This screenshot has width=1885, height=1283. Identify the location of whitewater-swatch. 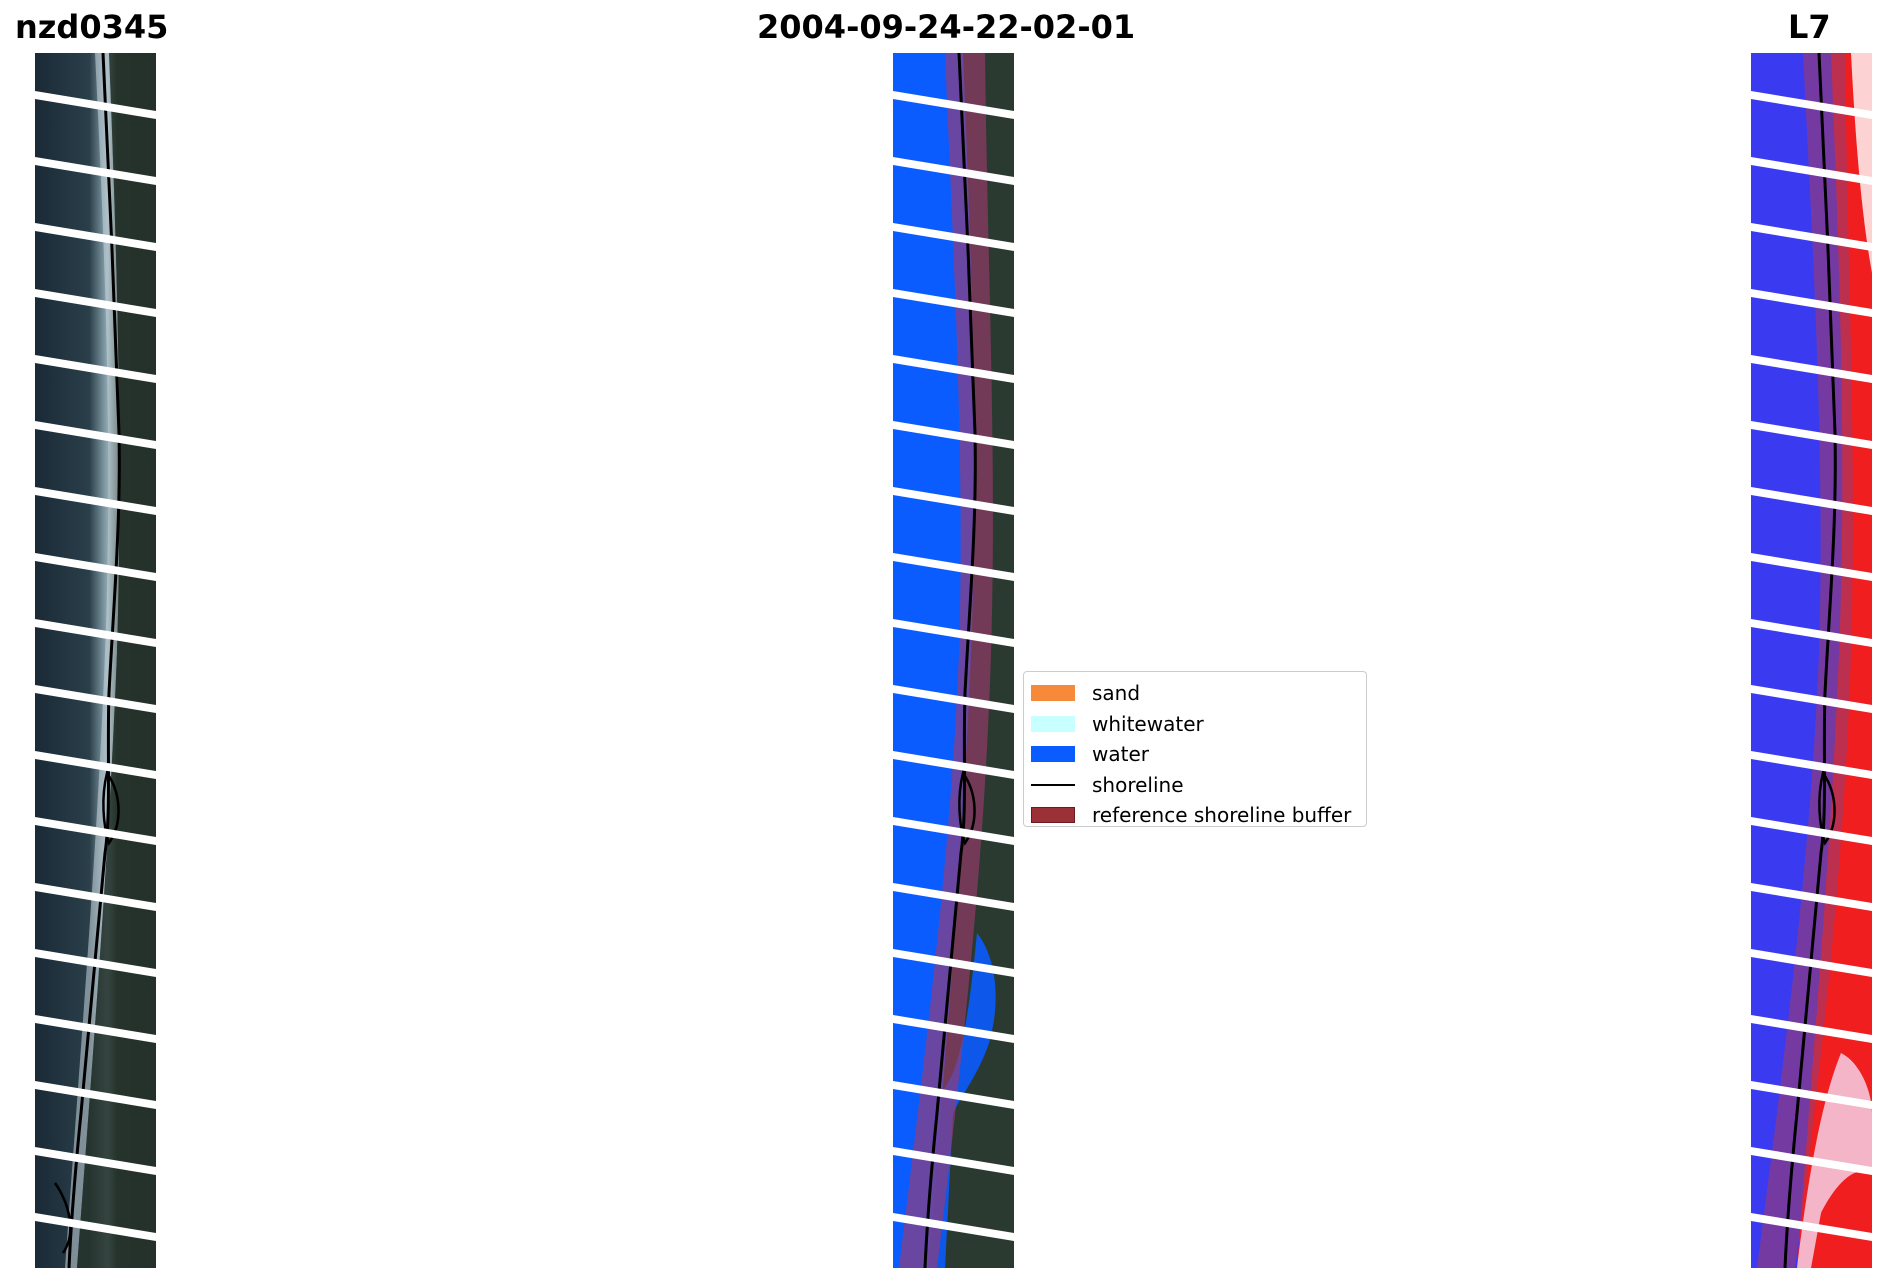
(1053, 723).